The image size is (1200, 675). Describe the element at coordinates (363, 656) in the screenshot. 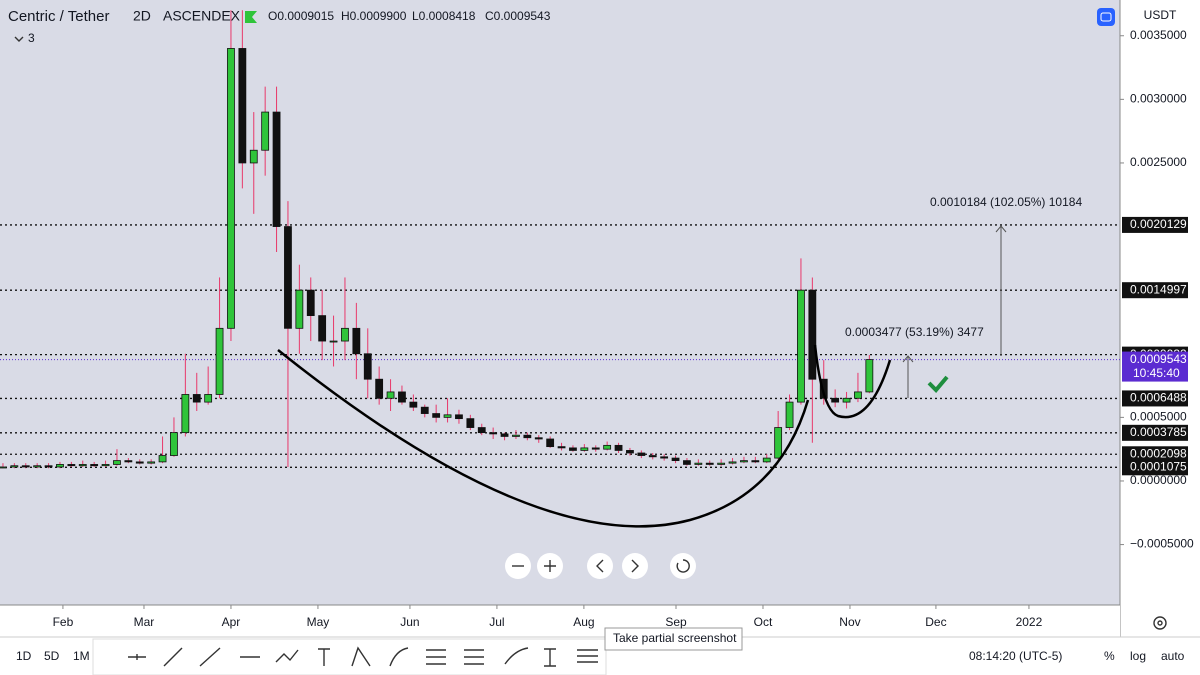

I see `toolbar-icons` at that location.